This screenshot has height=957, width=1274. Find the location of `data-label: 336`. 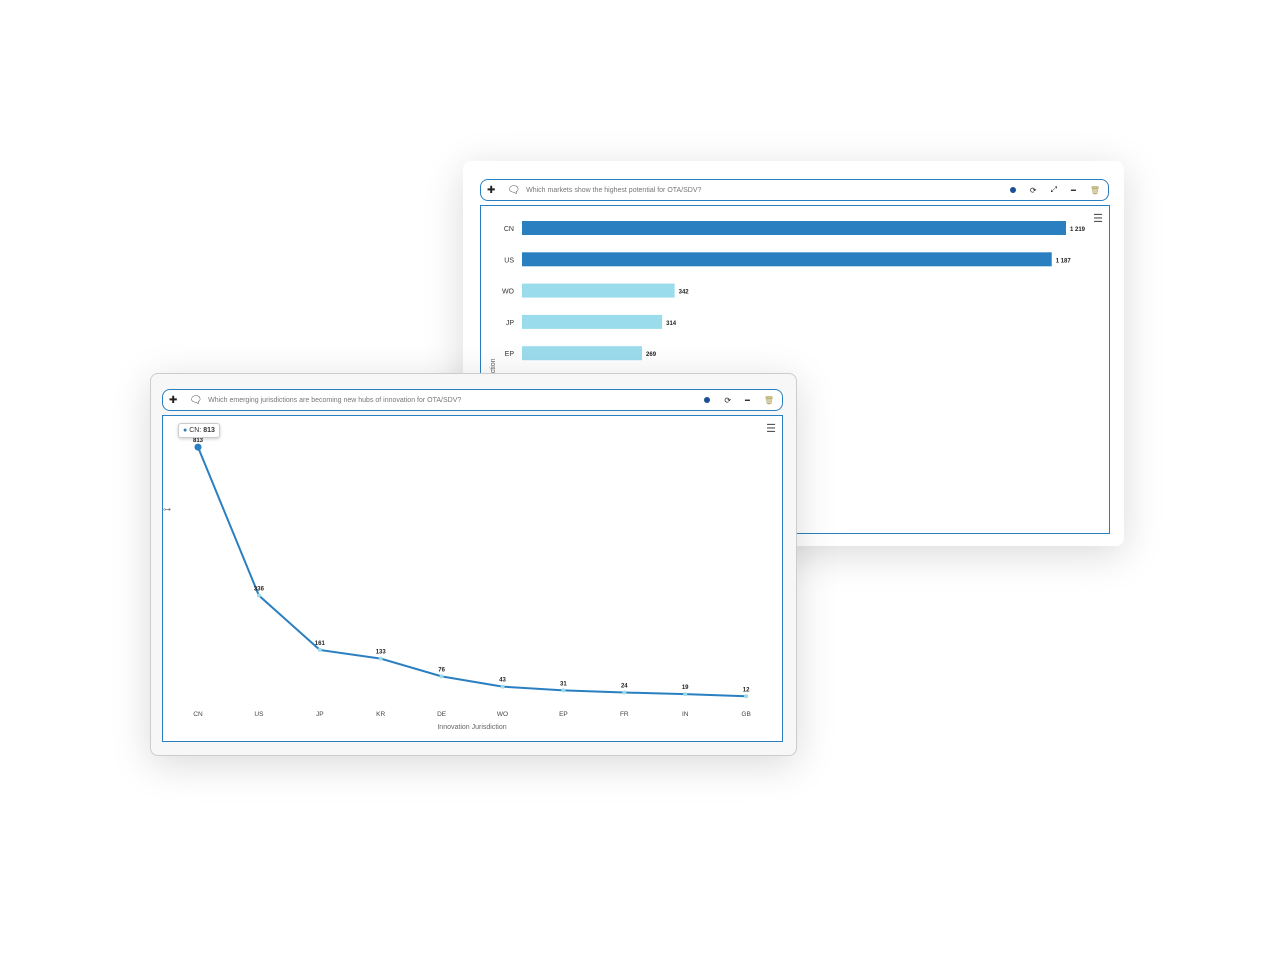

data-label: 336 is located at coordinates (259, 590).